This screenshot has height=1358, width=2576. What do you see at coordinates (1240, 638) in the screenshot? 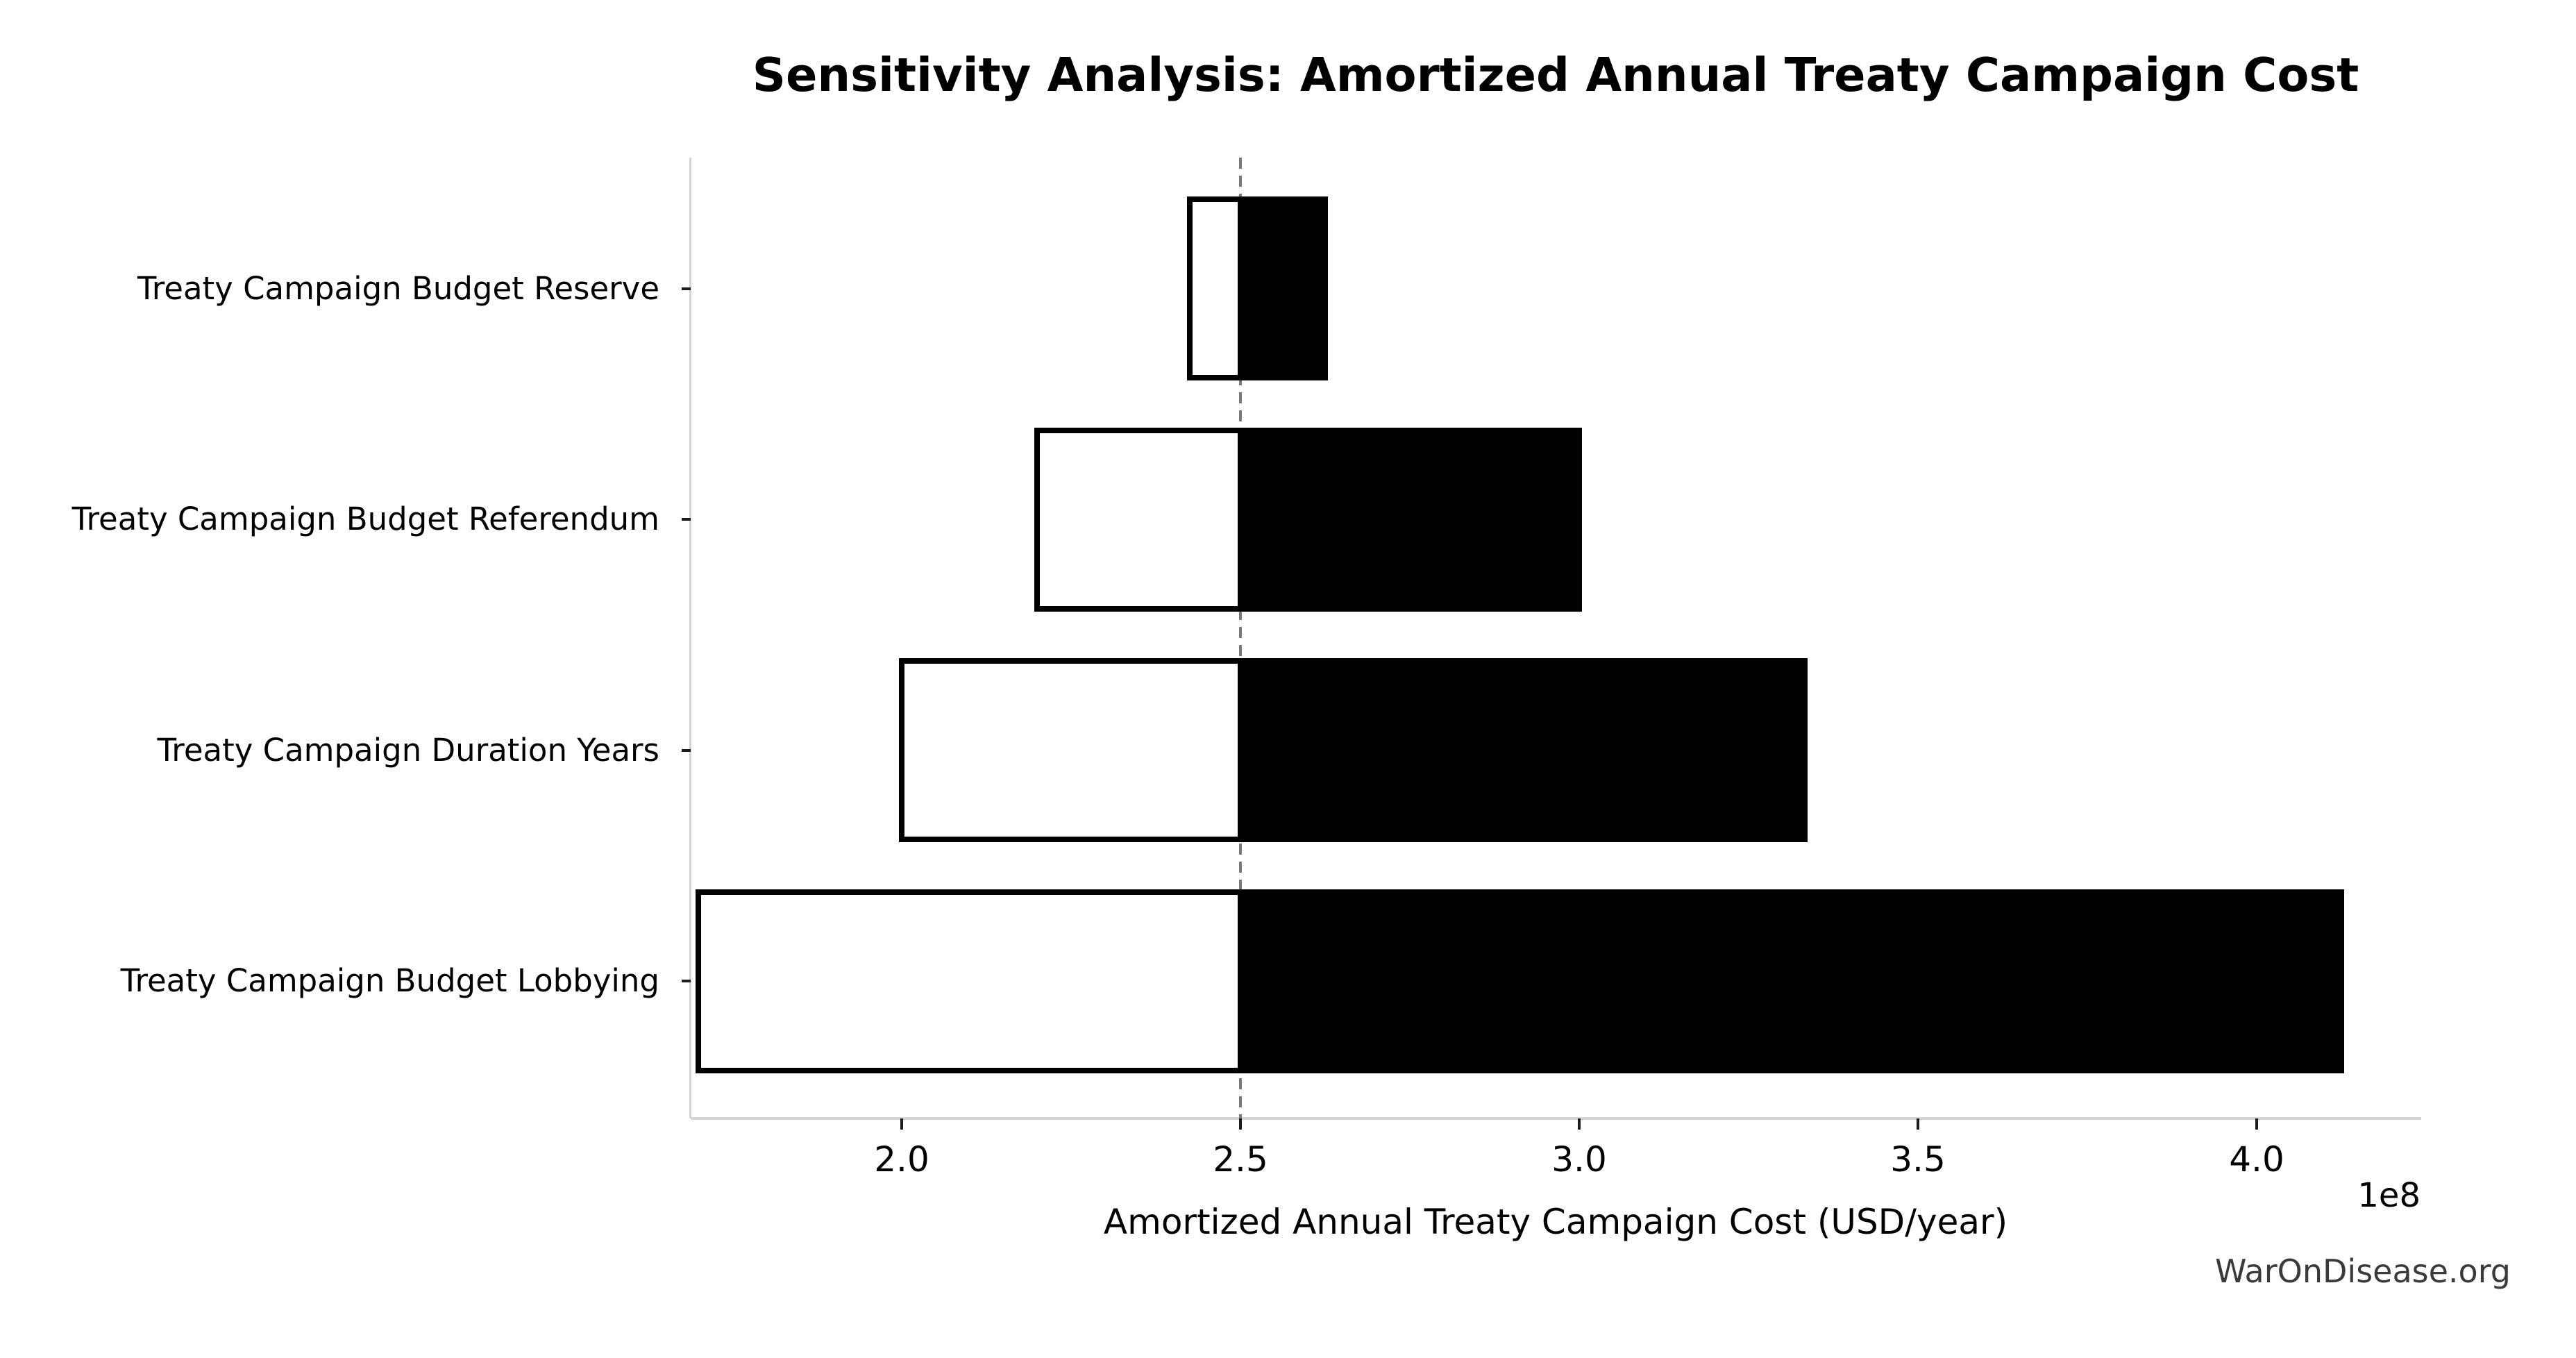
I see `baseline-dashed-line` at bounding box center [1240, 638].